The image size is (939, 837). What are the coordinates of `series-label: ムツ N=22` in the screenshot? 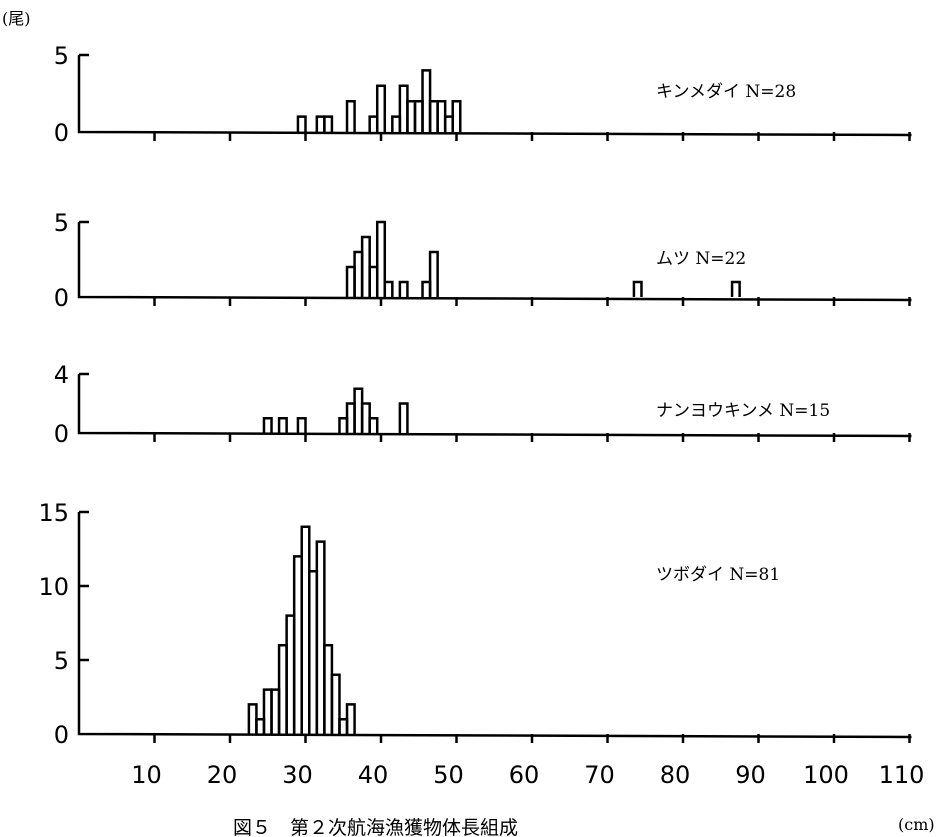 It's located at (701, 259).